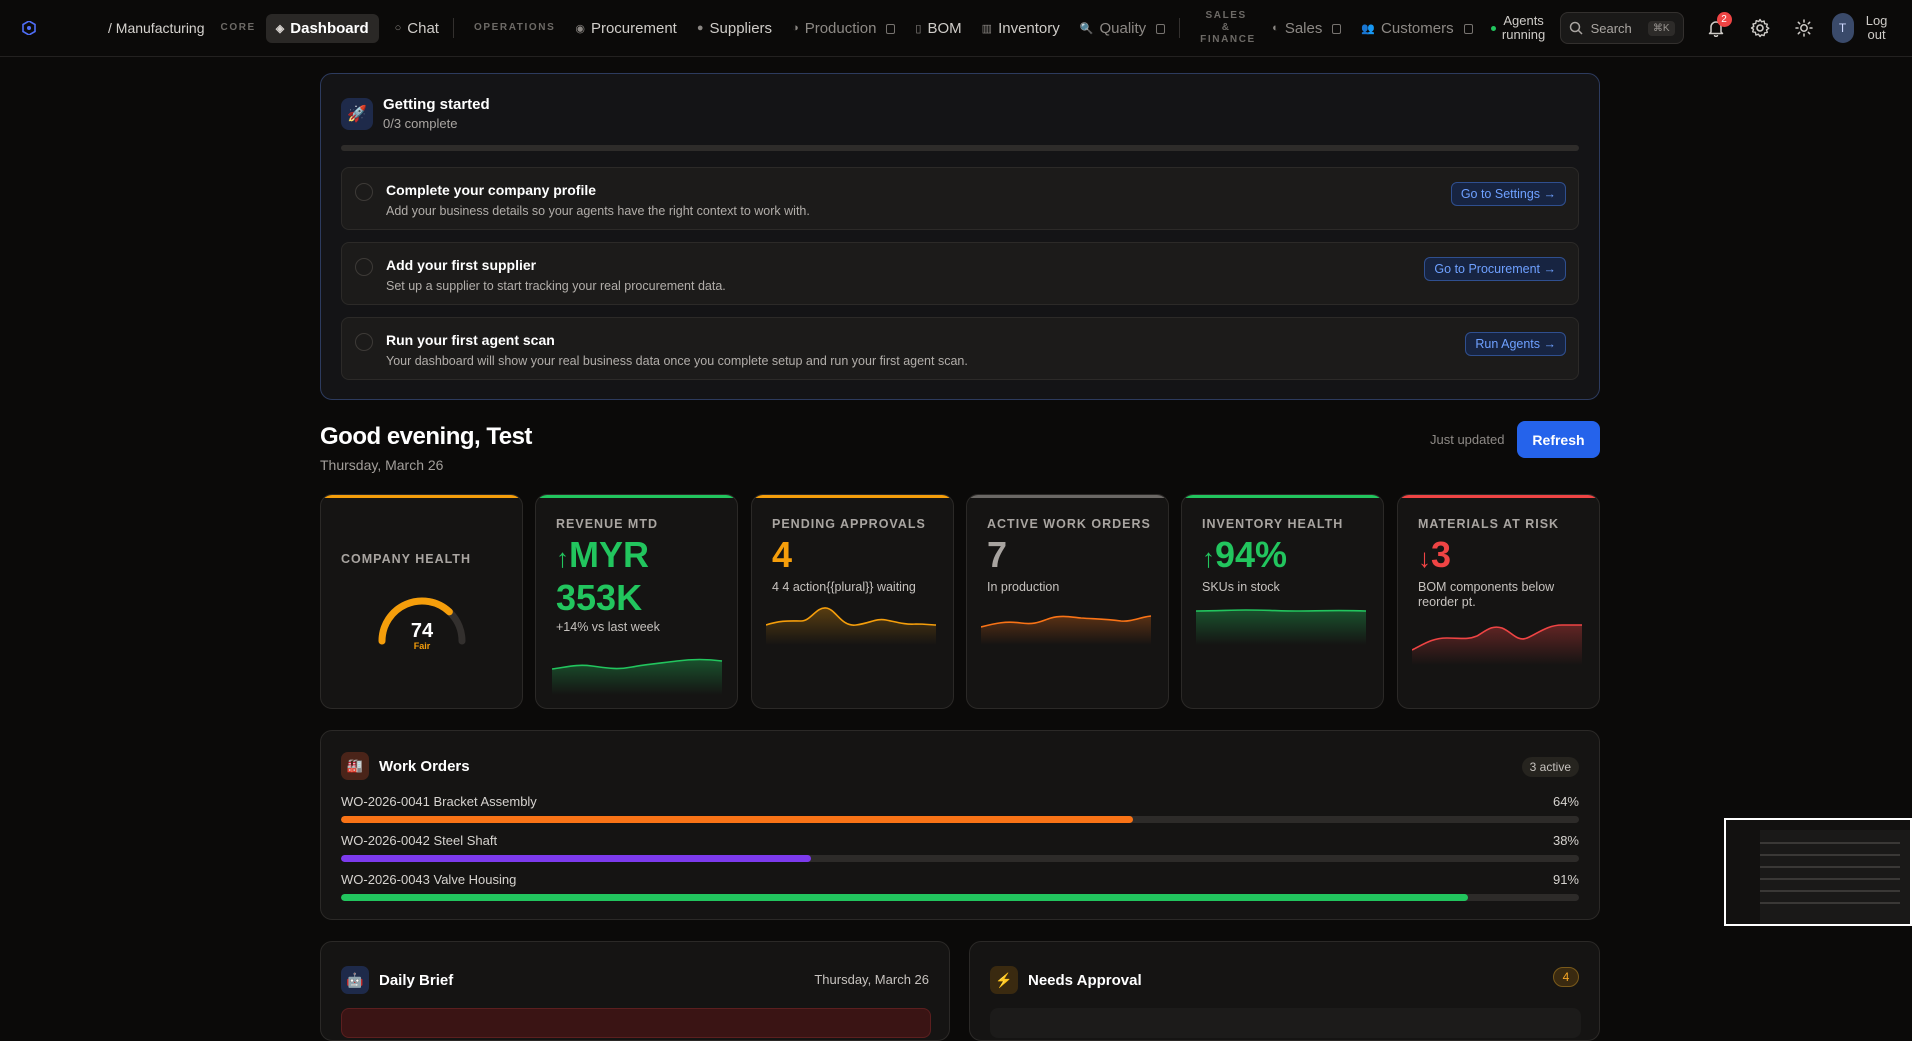  I want to click on run-agents-button: Run Agents →, so click(1515, 344).